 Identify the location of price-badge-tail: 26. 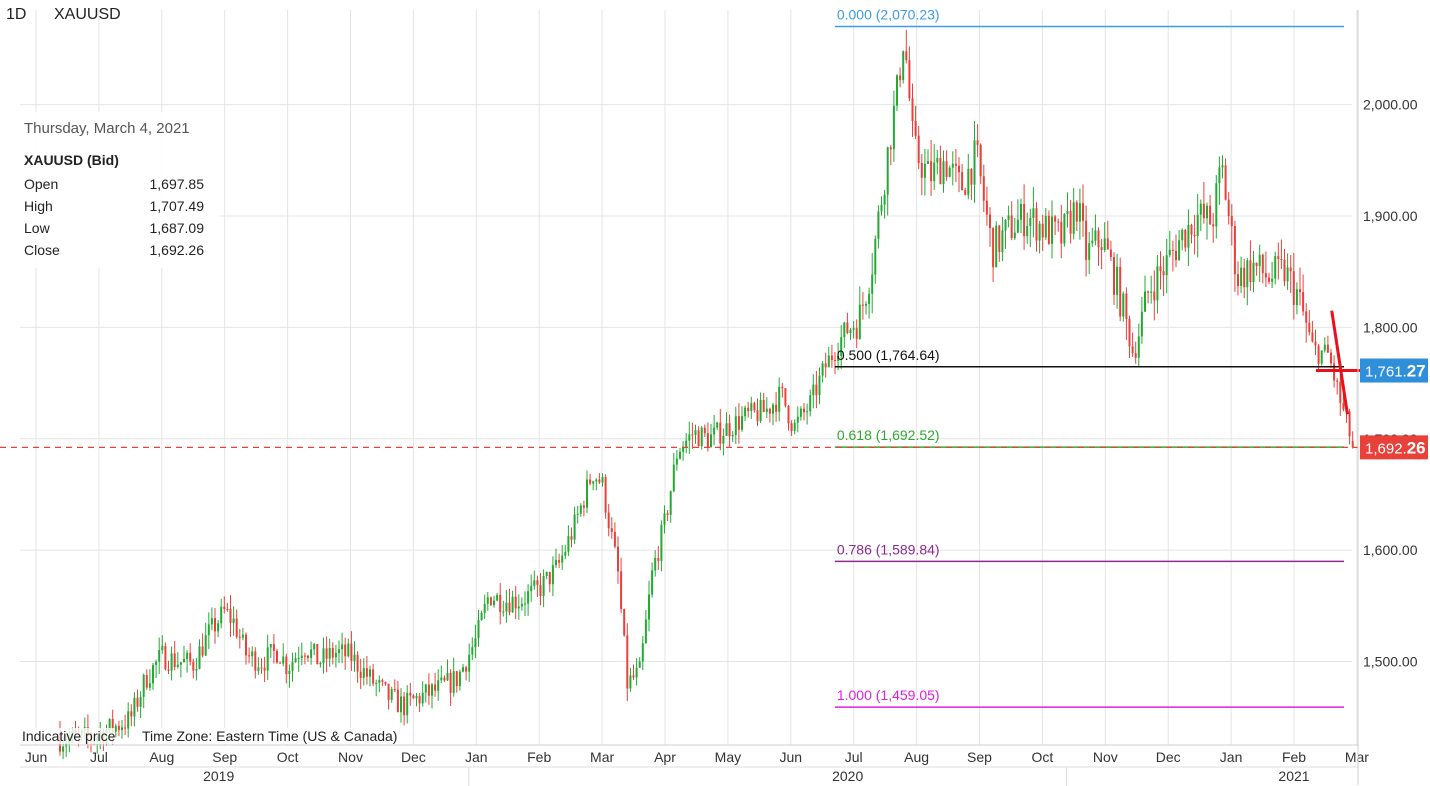
(1416, 447).